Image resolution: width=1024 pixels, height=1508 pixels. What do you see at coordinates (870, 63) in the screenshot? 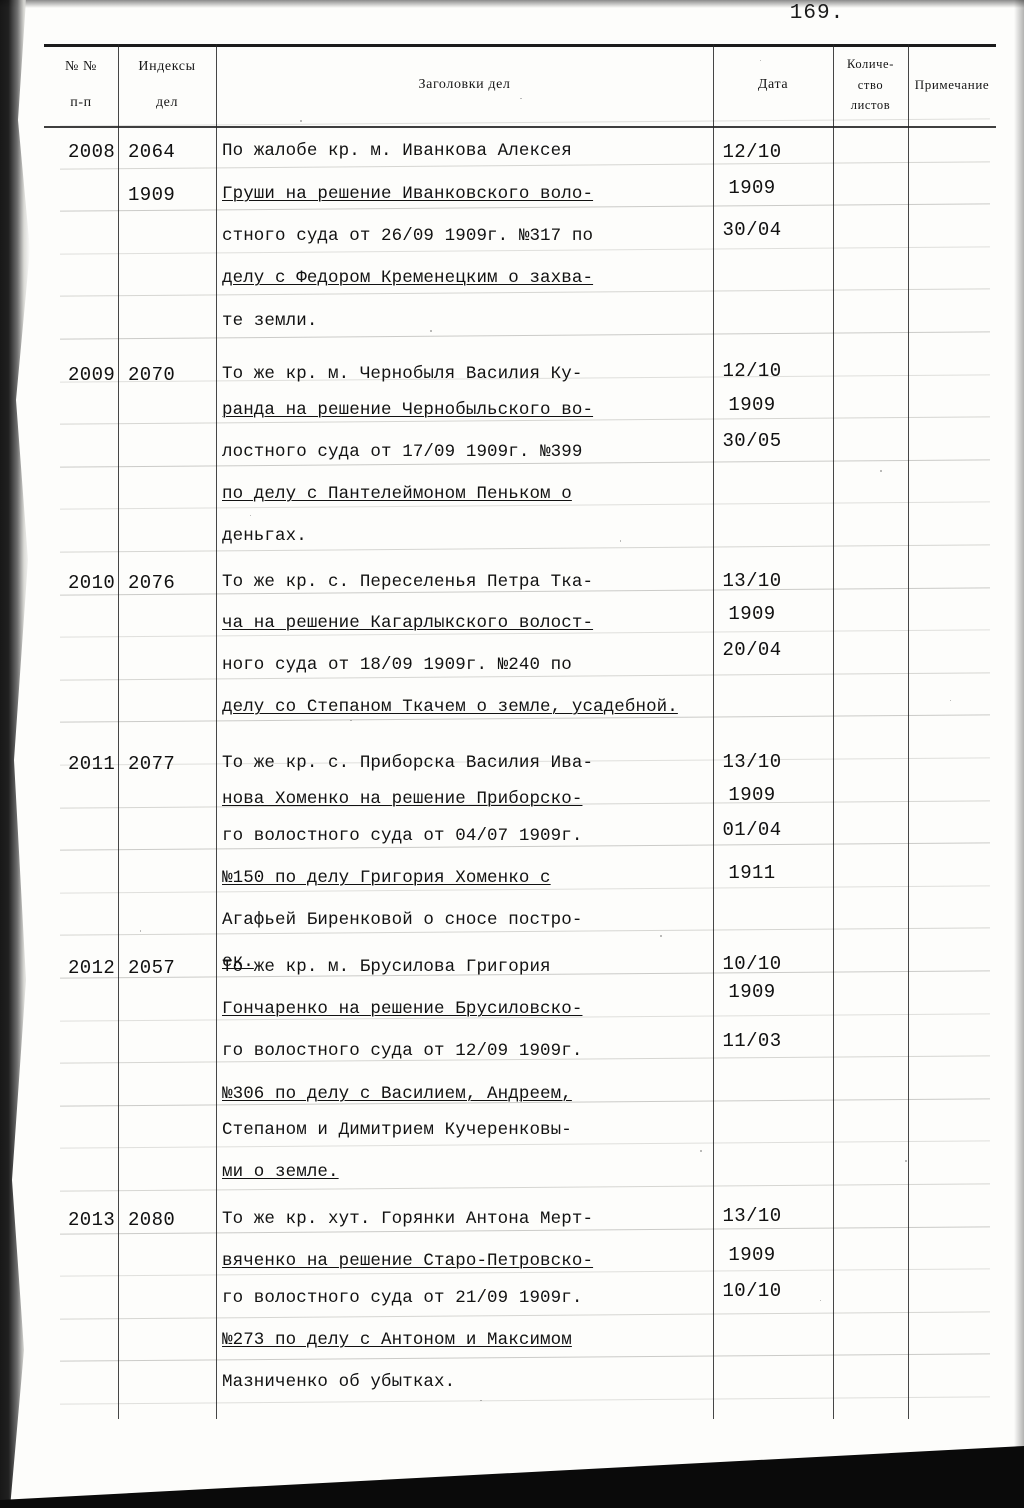
I see `header-sheet-count-line1: Количе-` at bounding box center [870, 63].